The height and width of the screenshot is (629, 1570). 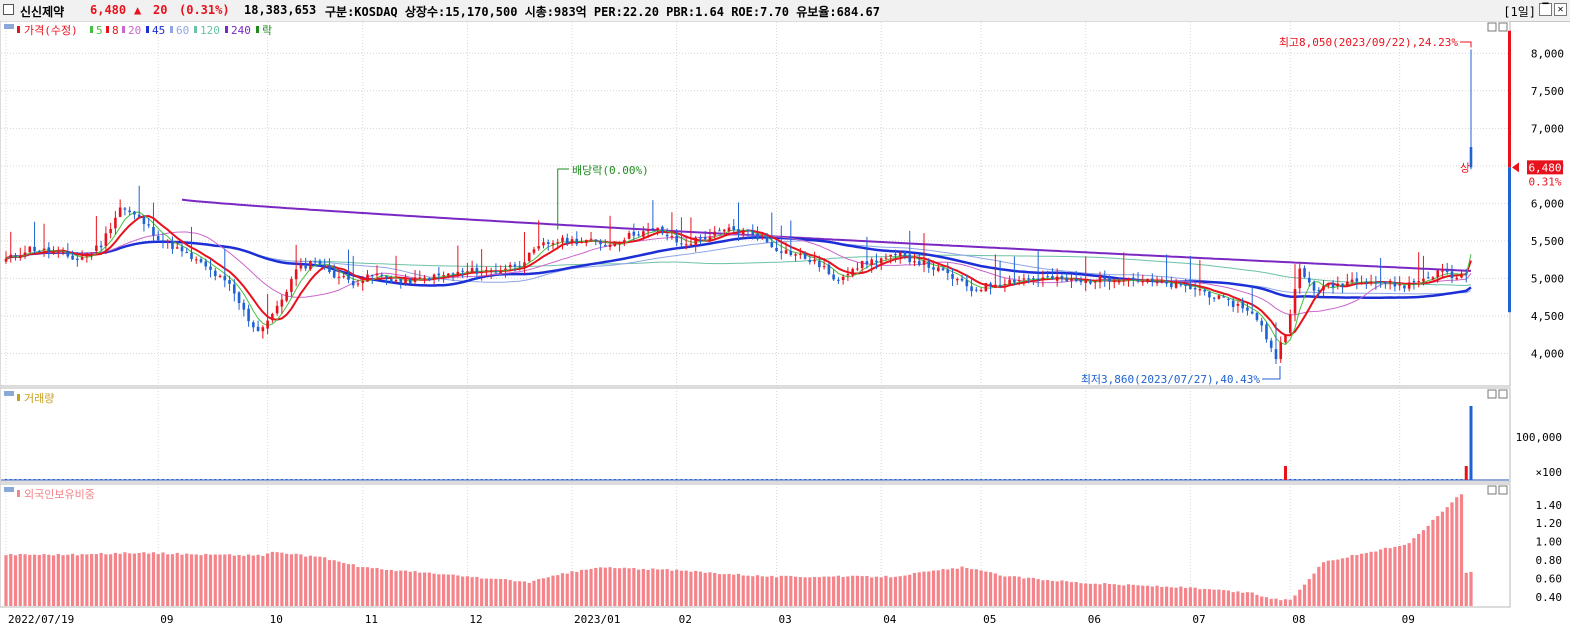 What do you see at coordinates (1503, 27) in the screenshot?
I see `price-panel-close-button` at bounding box center [1503, 27].